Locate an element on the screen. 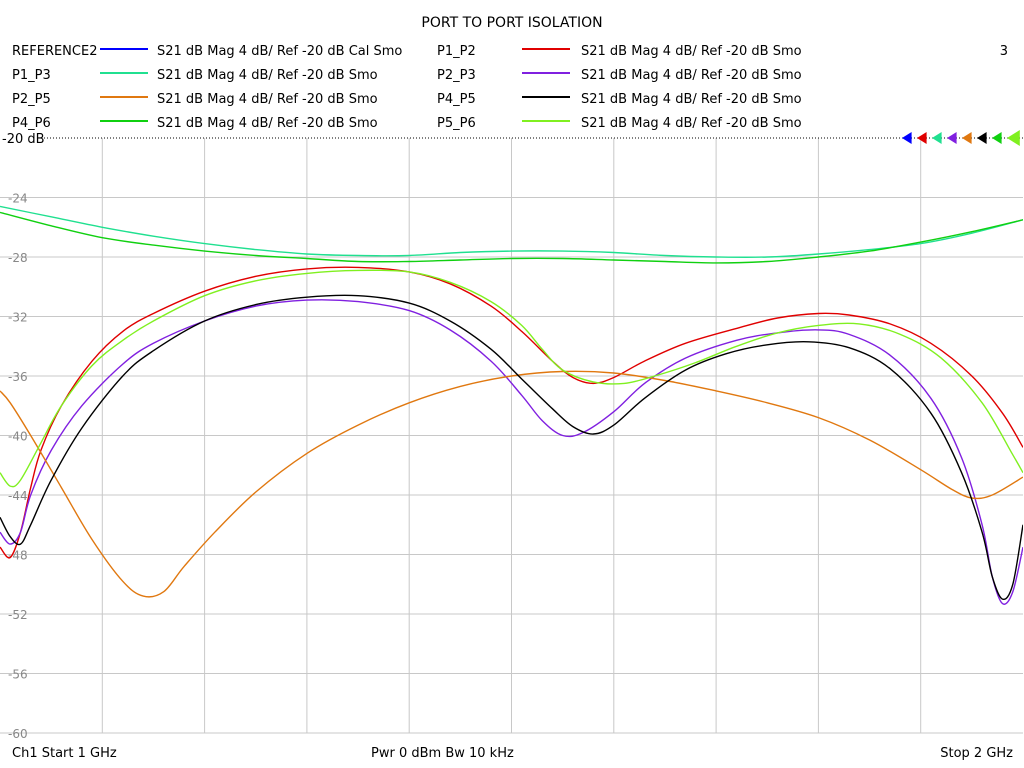 This screenshot has width=1024, height=768. power-bandwidth: Pwr 0 dBm Bw 10 kHz is located at coordinates (442, 753).